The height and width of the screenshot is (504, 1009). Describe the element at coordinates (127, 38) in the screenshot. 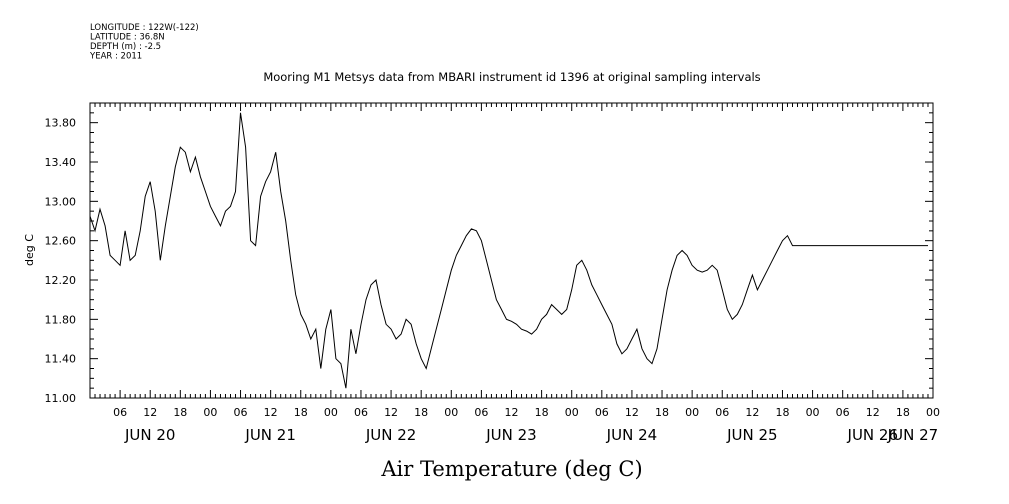

I see `header-info-line: LATITUDE : 36.8N` at that location.